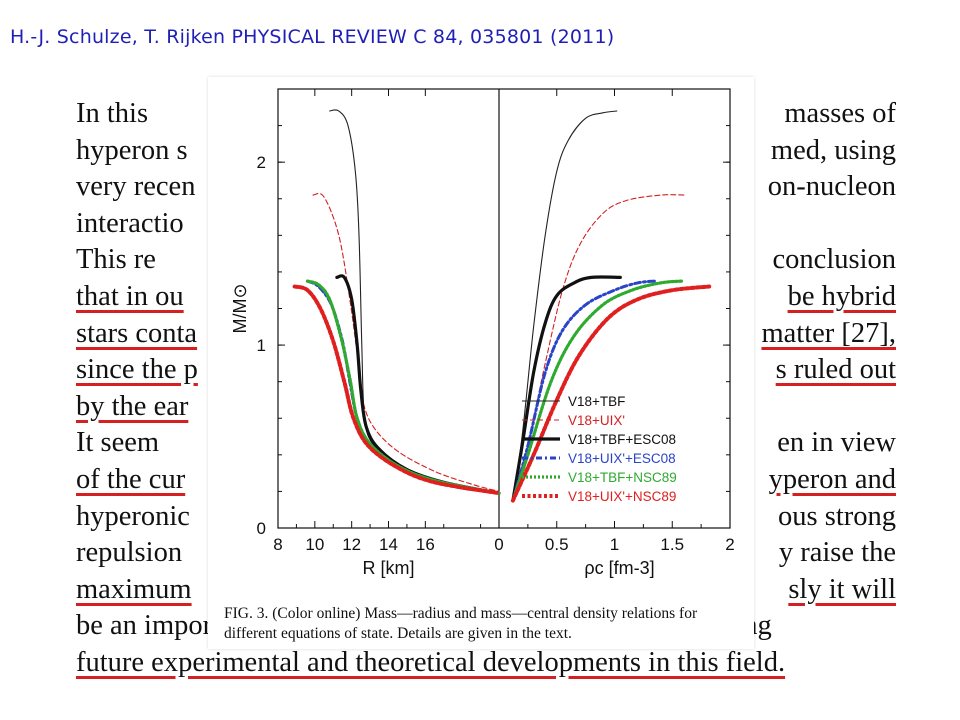 The width and height of the screenshot is (960, 720). What do you see at coordinates (129, 553) in the screenshot?
I see `paper-line-left: repulsion` at bounding box center [129, 553].